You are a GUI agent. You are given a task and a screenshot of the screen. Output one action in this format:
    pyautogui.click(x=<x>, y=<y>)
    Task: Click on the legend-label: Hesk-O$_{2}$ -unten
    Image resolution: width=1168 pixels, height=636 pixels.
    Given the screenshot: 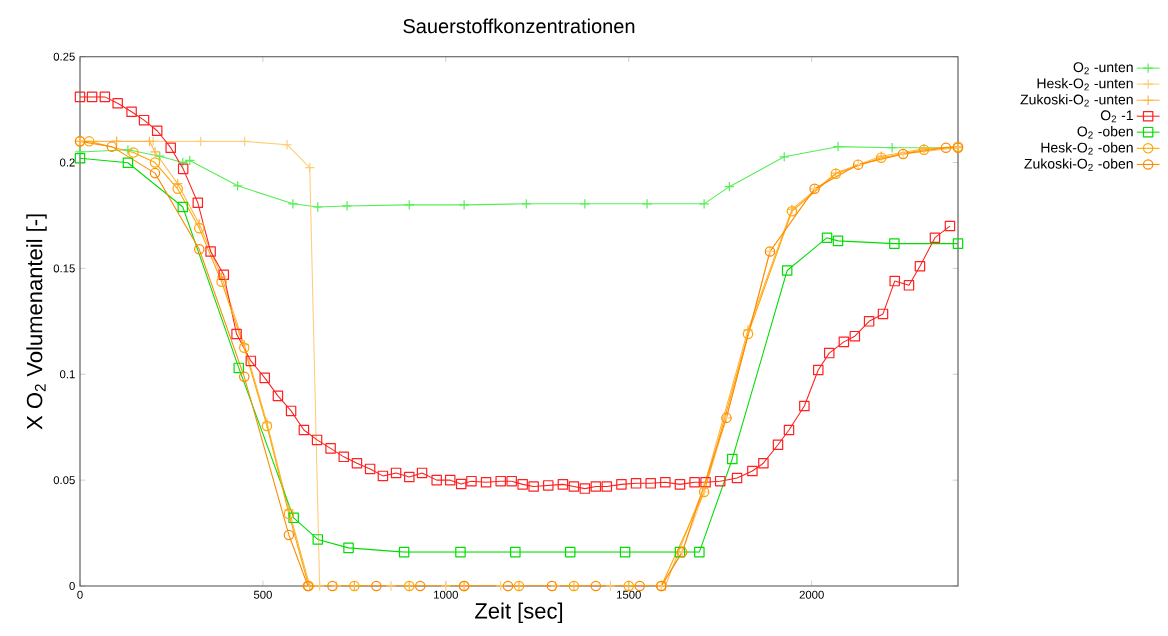 What is the action you would take?
    pyautogui.click(x=1085, y=84)
    